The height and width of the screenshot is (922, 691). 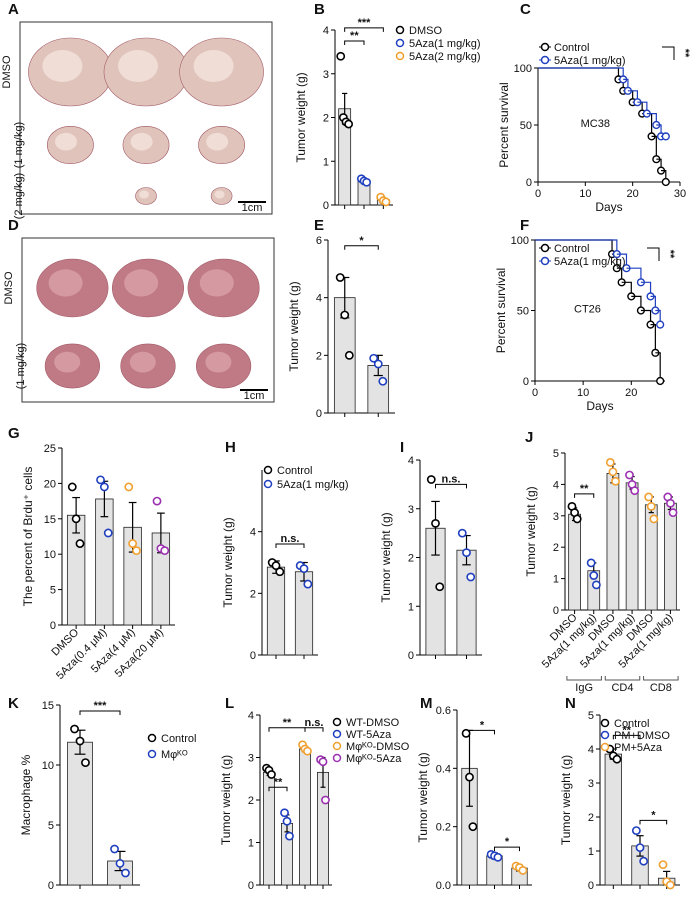 What do you see at coordinates (319, 9) in the screenshot?
I see `panel-letter: B` at bounding box center [319, 9].